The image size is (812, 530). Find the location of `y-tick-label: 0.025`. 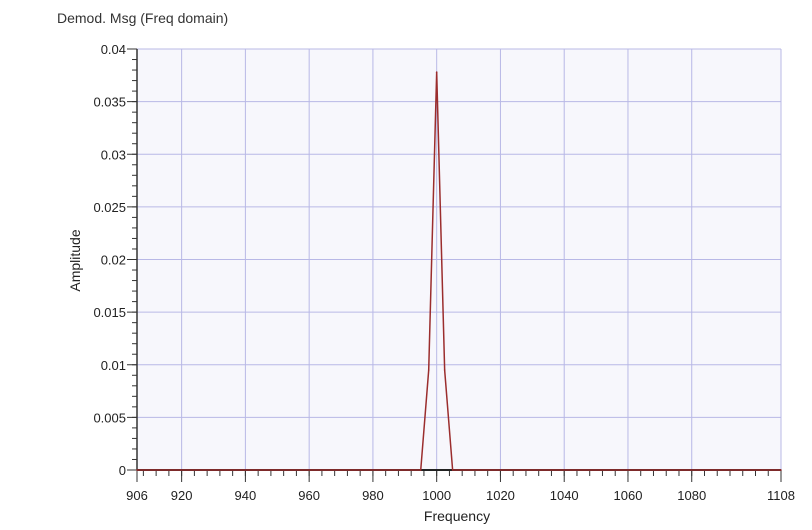

y-tick-label: 0.025 is located at coordinates (109, 207).